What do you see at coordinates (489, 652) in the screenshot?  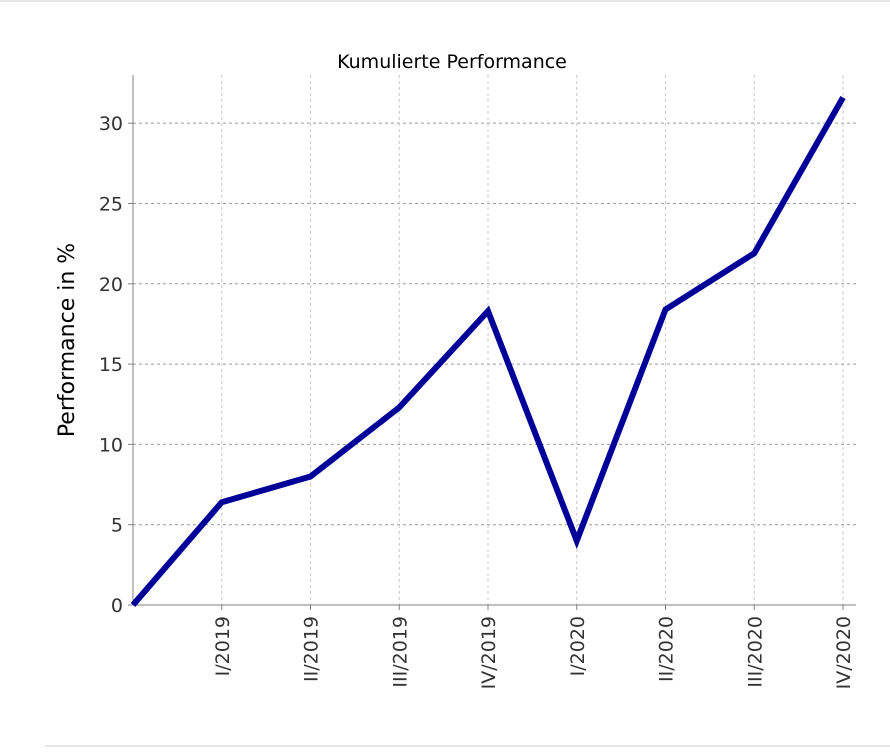 I see `x-tick-label: IV/2019` at bounding box center [489, 652].